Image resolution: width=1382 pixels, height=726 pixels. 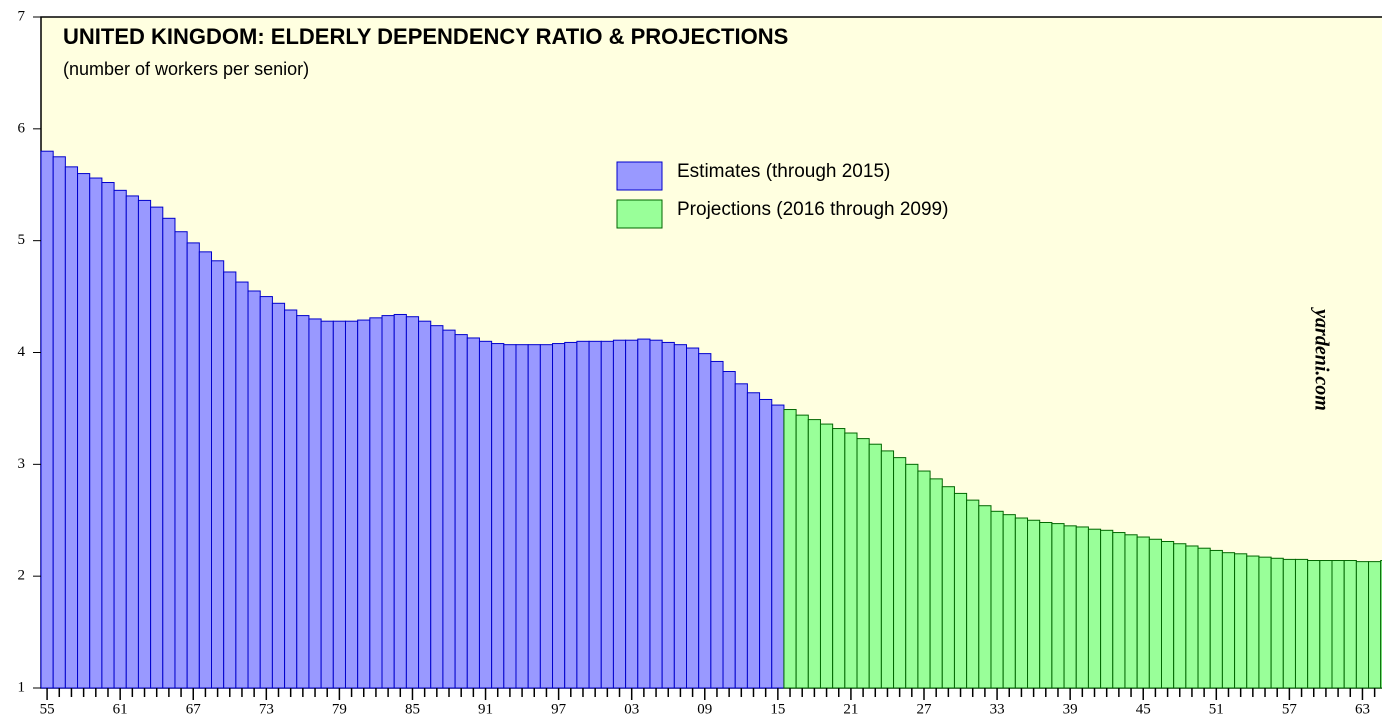 I want to click on x-tick-label: 67, so click(x=194, y=709).